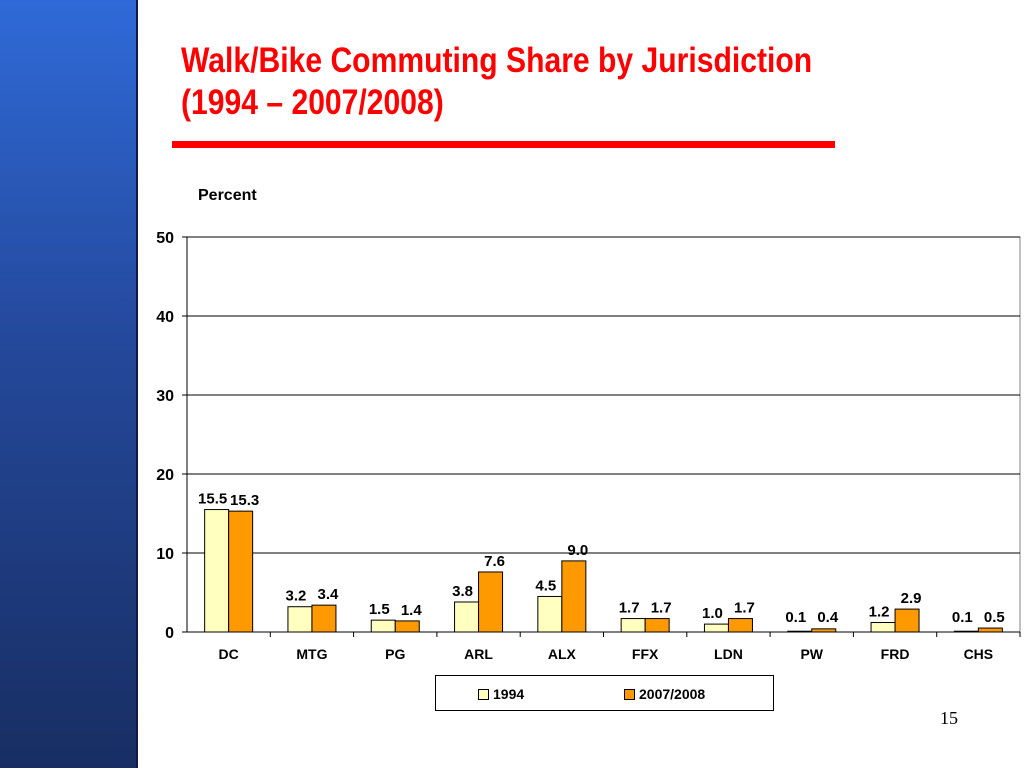 The width and height of the screenshot is (1024, 768). I want to click on data-label: 1.5, so click(379, 609).